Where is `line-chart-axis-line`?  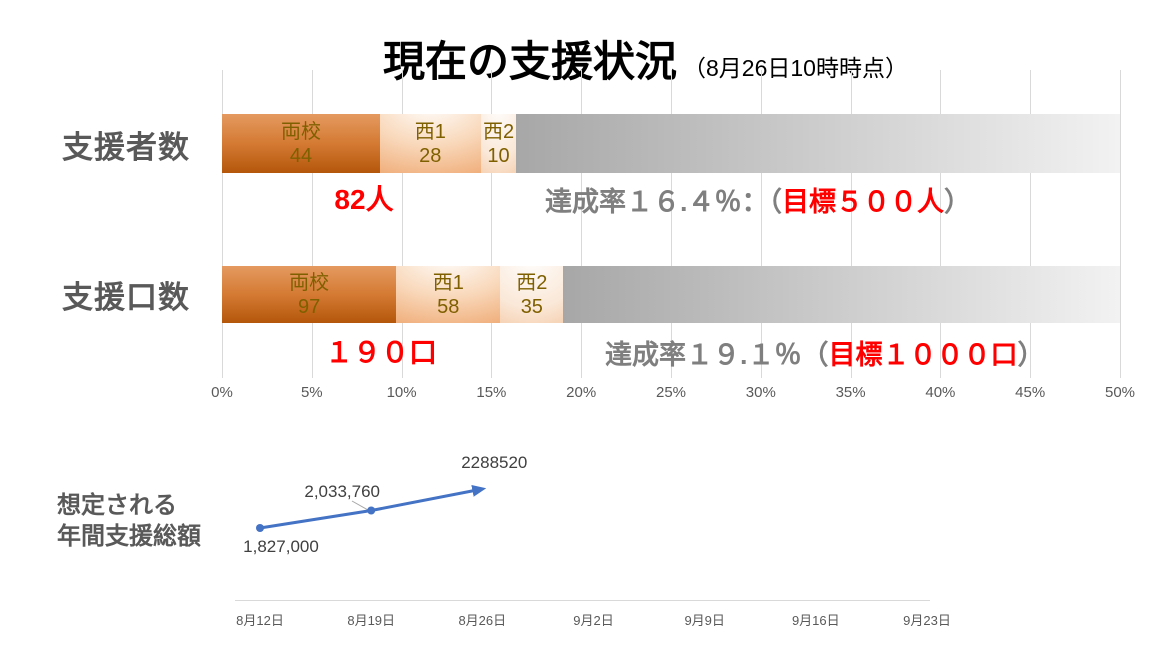 line-chart-axis-line is located at coordinates (582, 600).